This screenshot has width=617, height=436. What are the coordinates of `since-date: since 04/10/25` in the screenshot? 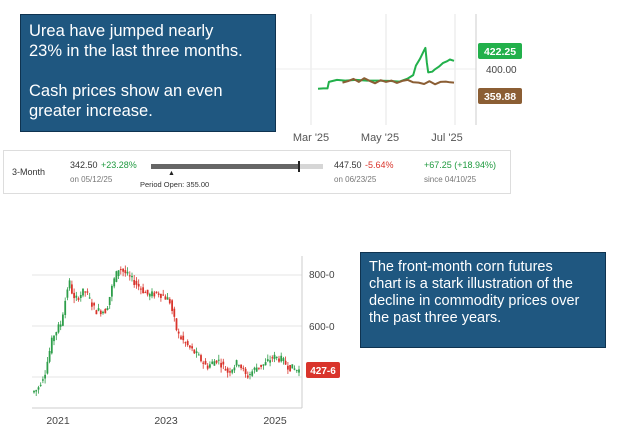 It's located at (450, 179).